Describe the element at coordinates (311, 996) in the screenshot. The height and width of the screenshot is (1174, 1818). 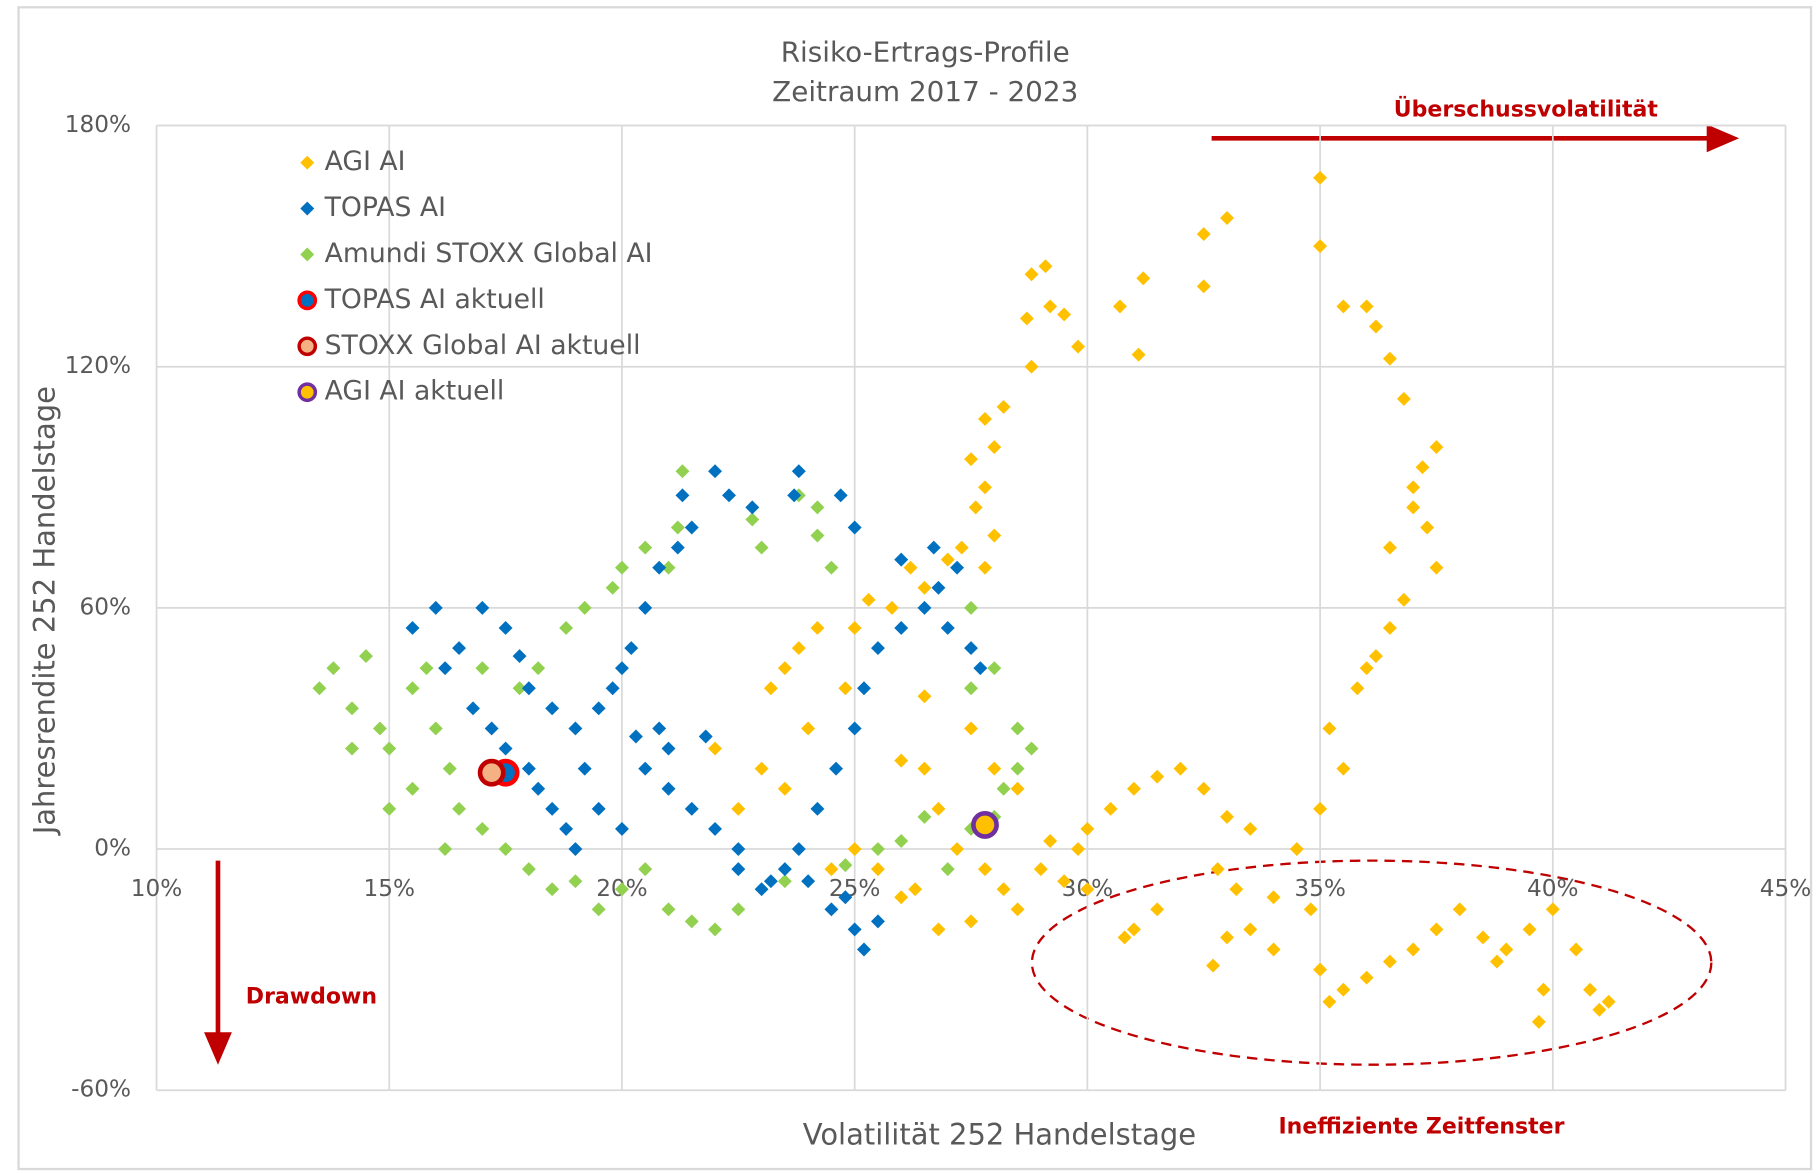
I see `annotation: Drawdown` at that location.